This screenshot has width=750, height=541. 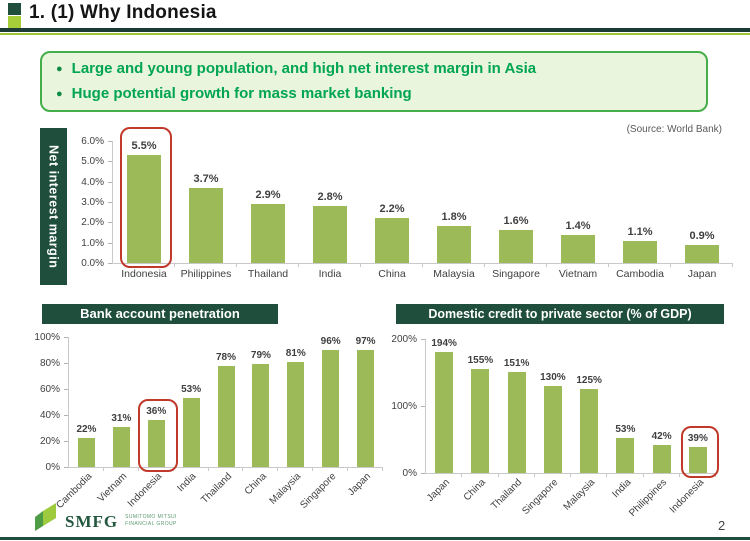 I want to click on bar-value-label: 1.4%, so click(x=578, y=225).